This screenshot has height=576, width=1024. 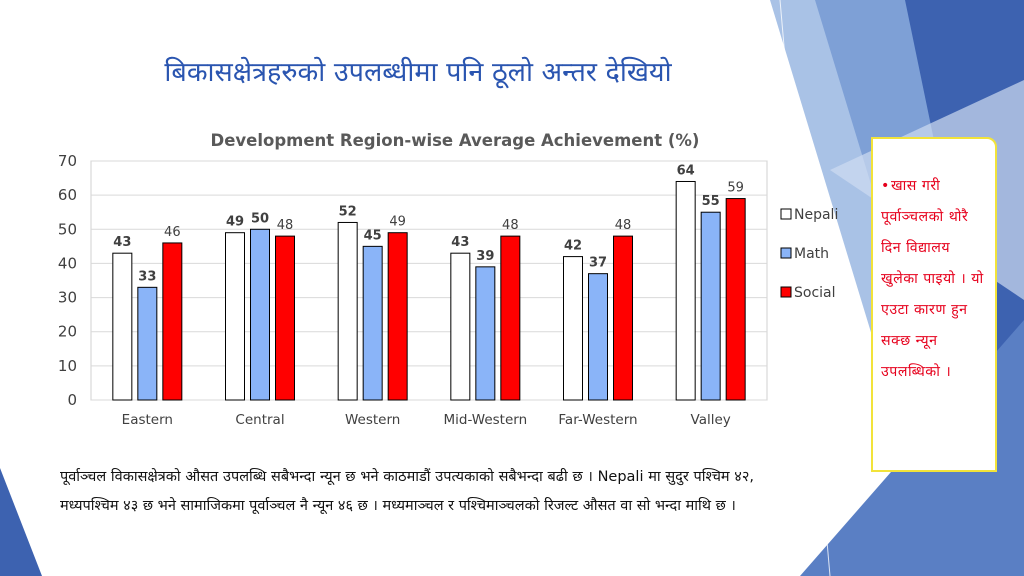 I want to click on y-tick-label: 0, so click(x=72, y=400).